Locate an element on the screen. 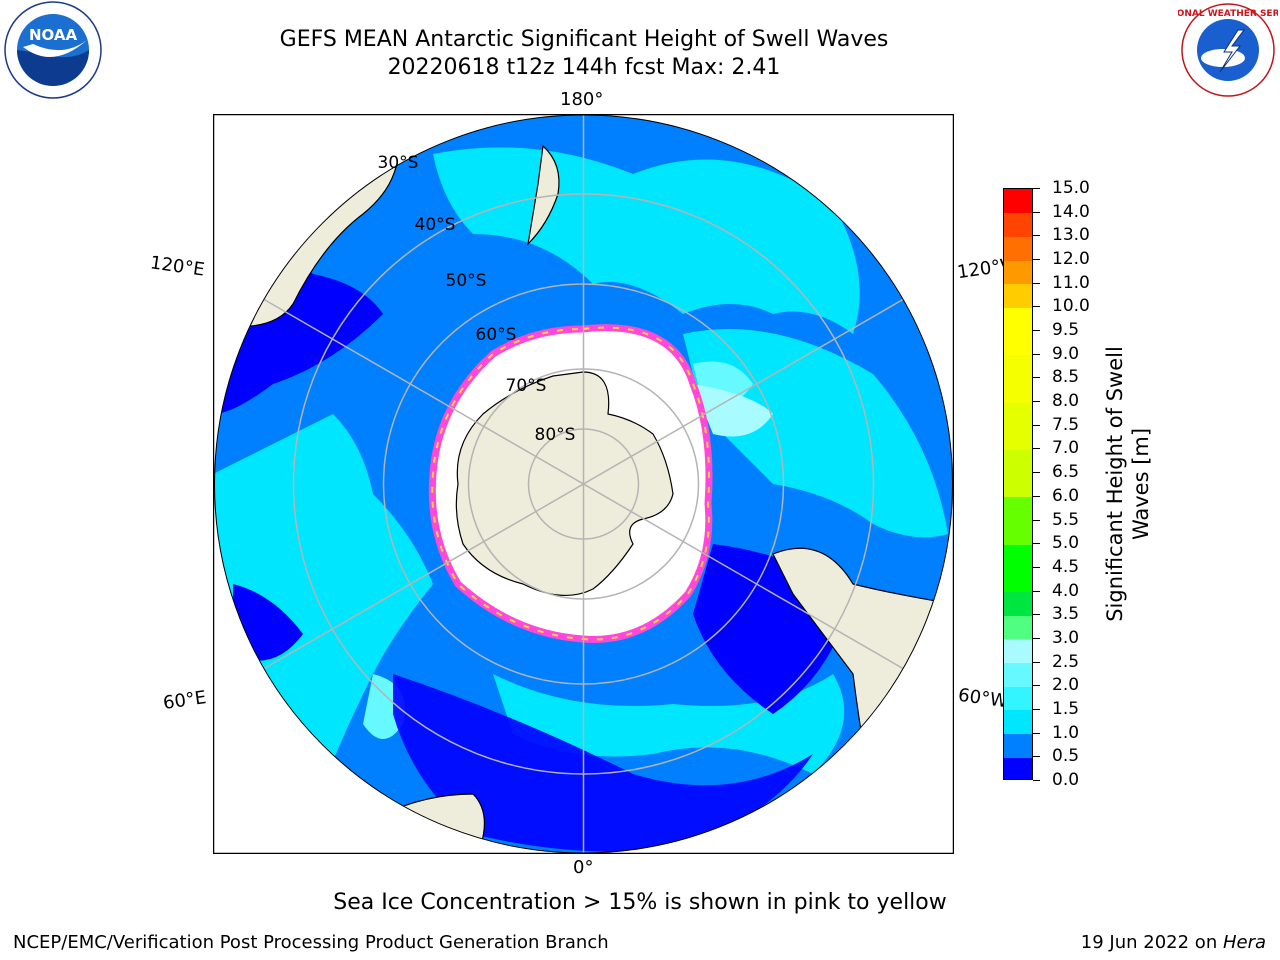 This screenshot has width=1280, height=960. colorbar-tick-label: 4.5 is located at coordinates (1066, 566).